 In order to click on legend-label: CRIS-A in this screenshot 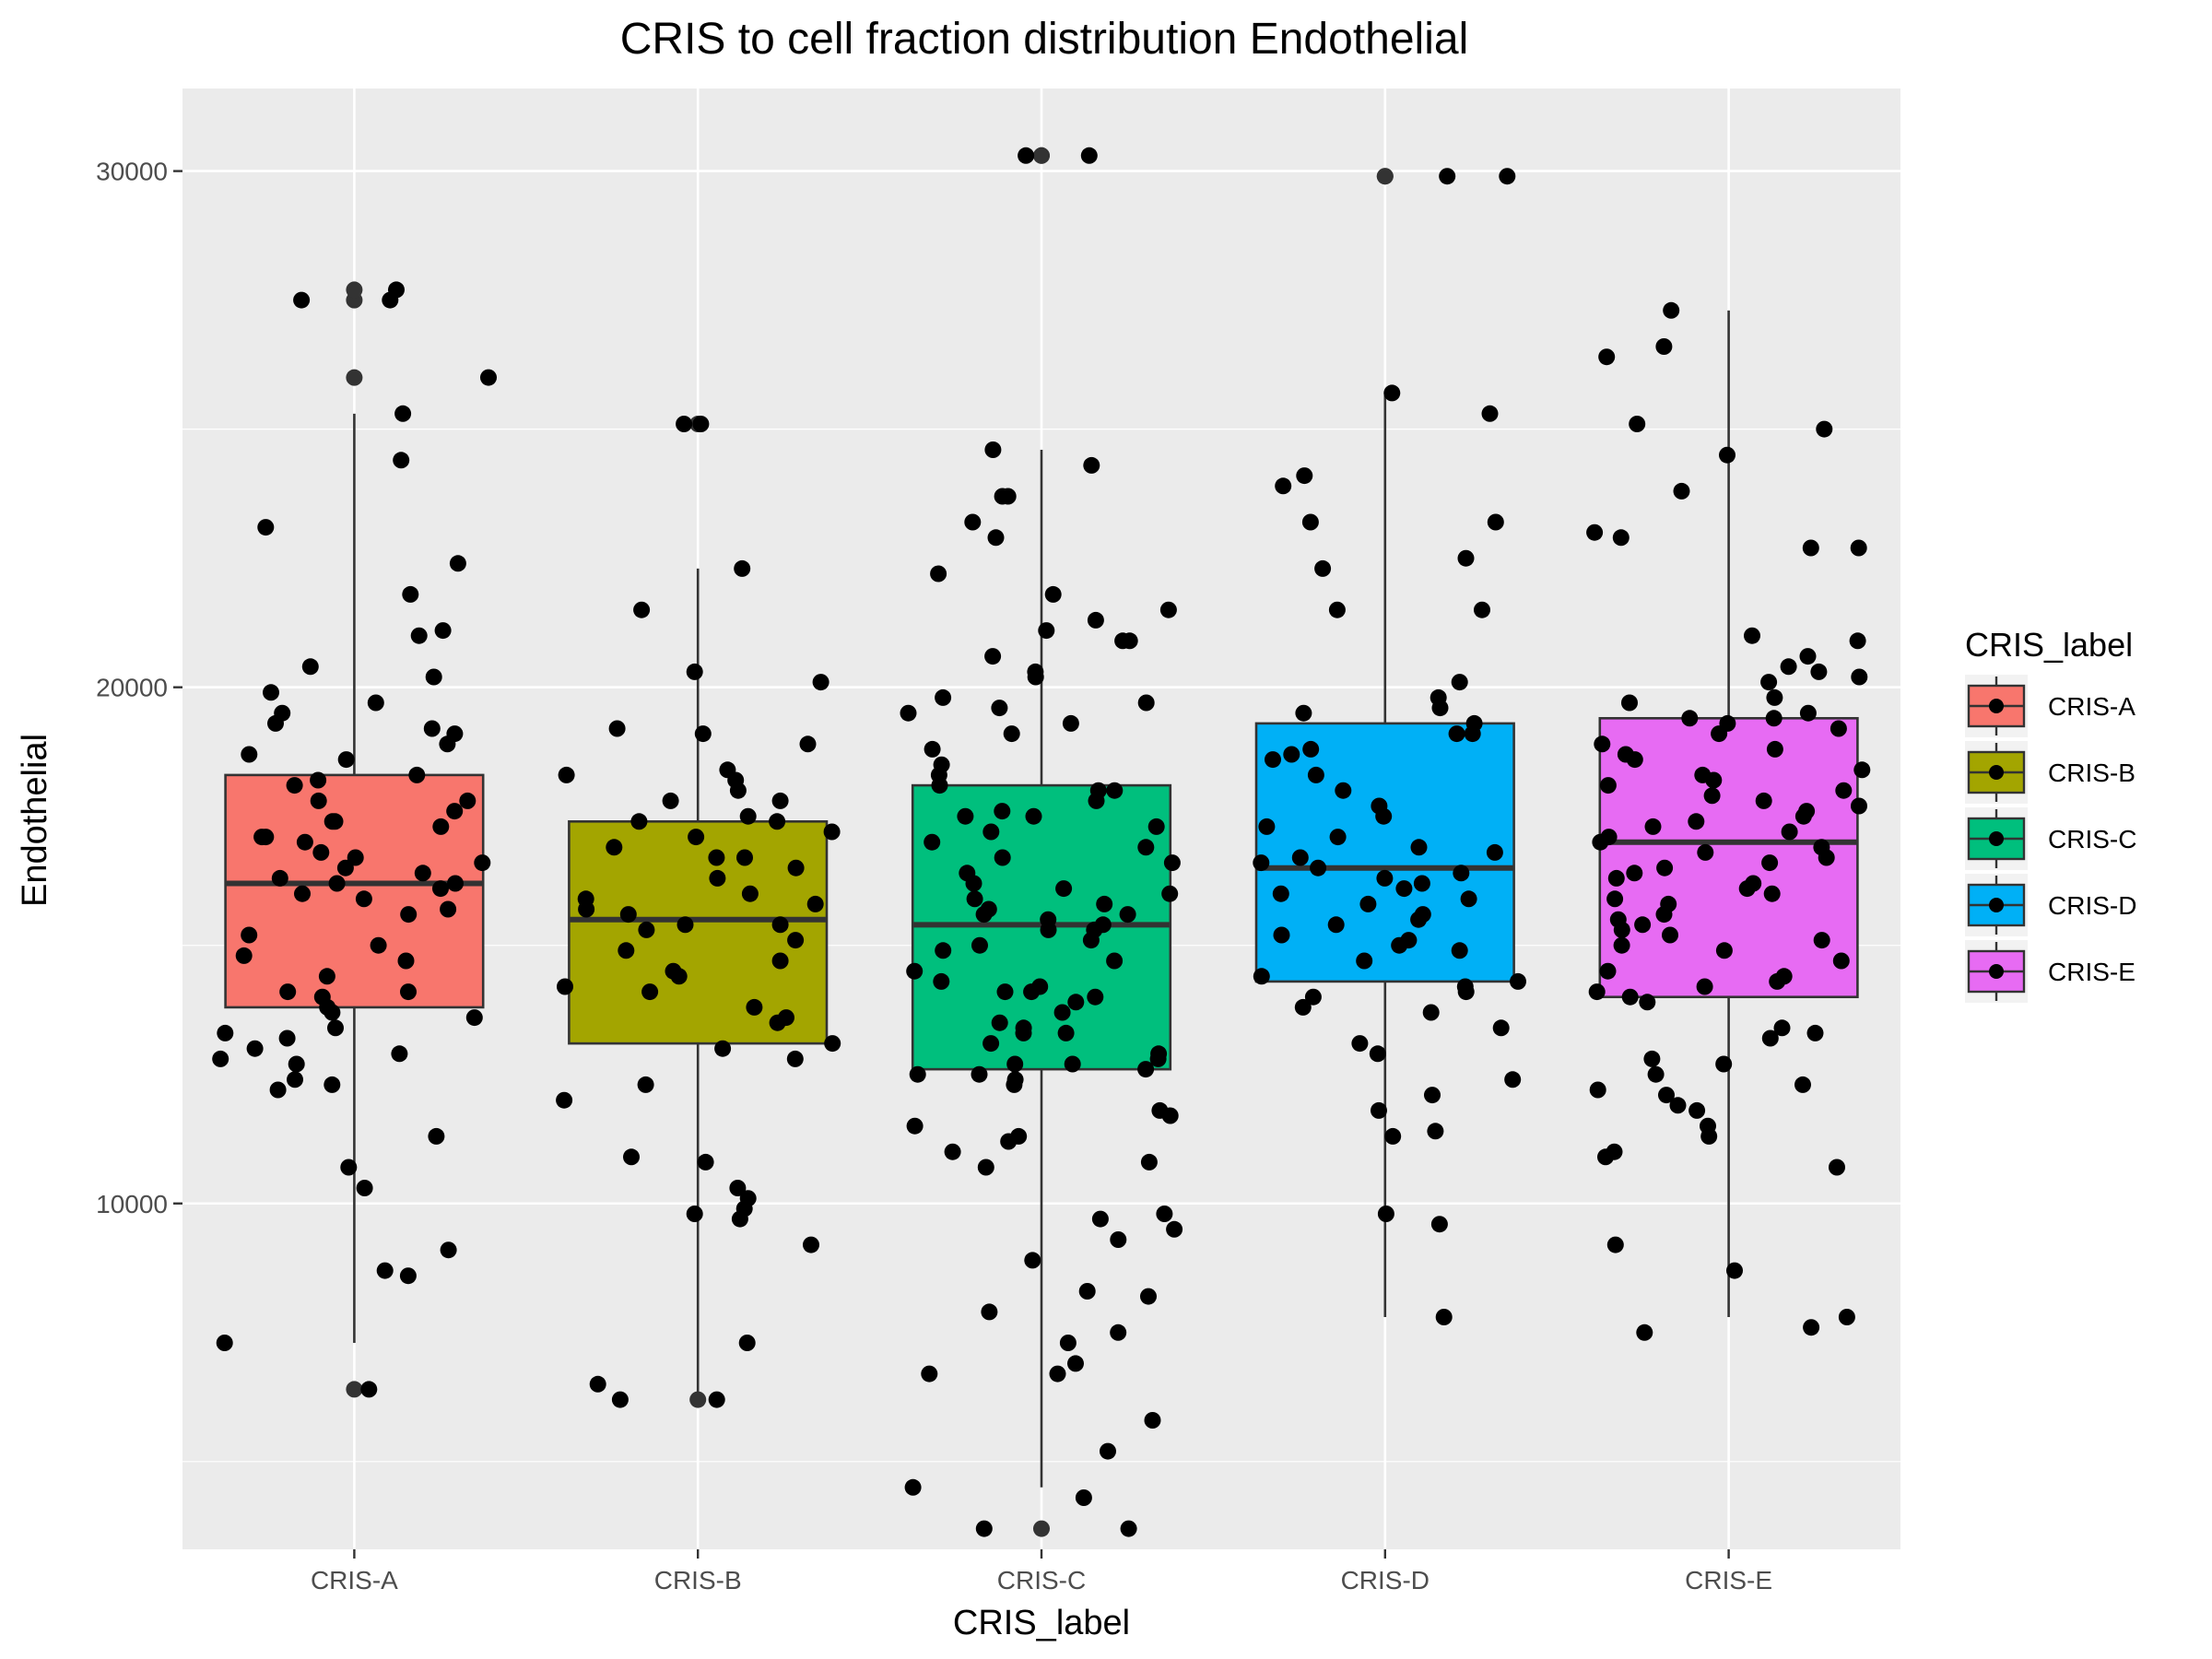, I will do `click(2092, 706)`.